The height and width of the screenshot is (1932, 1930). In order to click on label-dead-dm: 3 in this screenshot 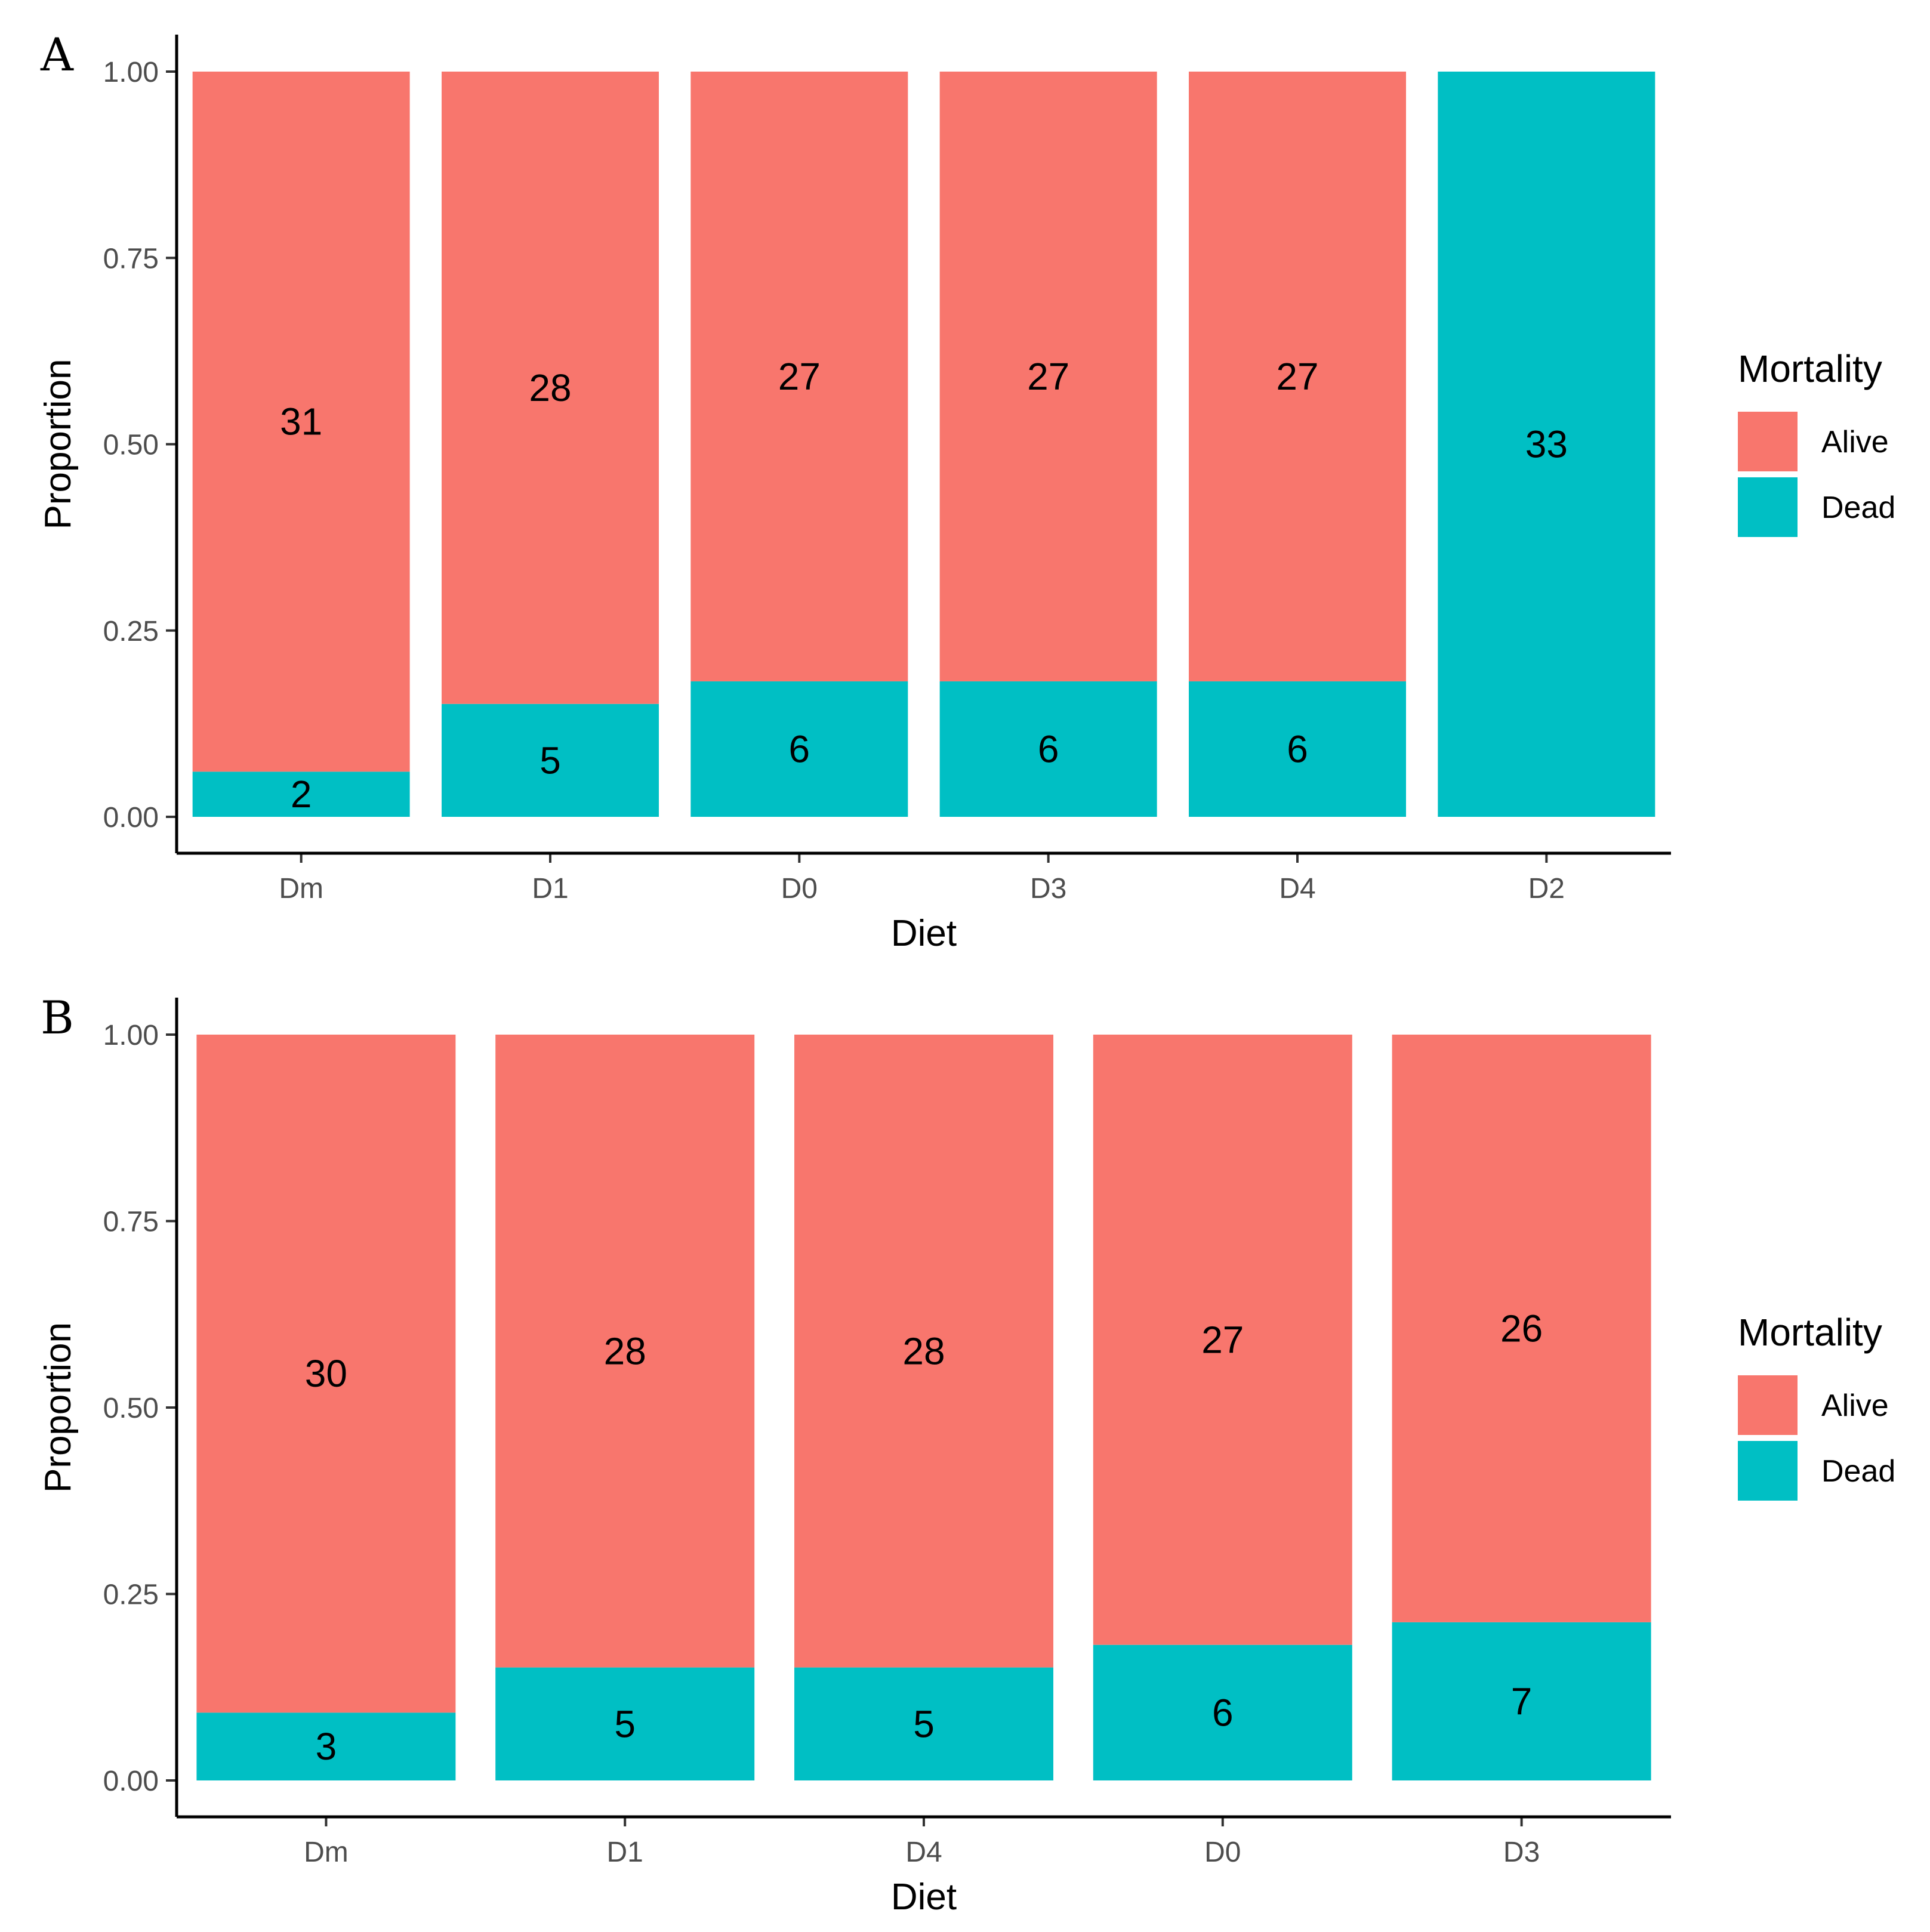, I will do `click(326, 1746)`.